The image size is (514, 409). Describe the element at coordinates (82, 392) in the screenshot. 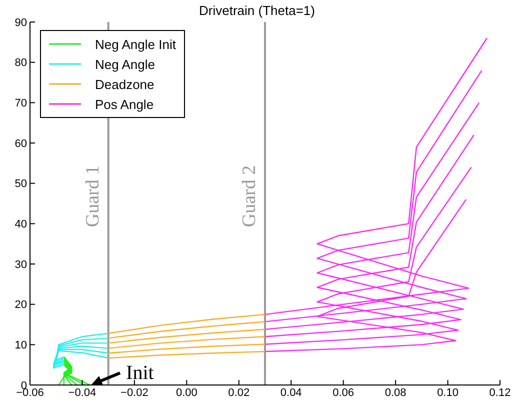

I see `x-tick-label: −0.04` at that location.